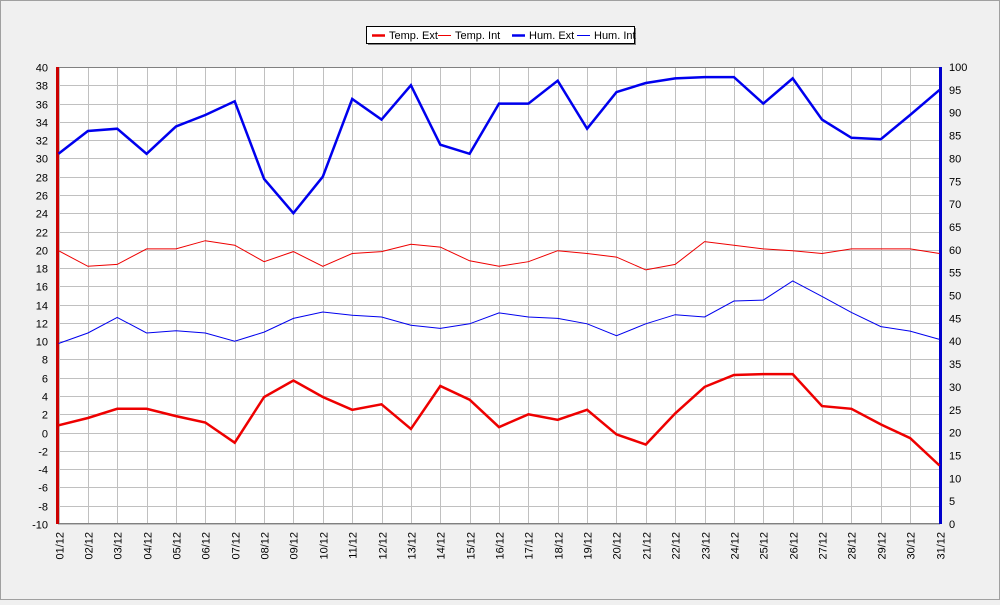  Describe the element at coordinates (40, 526) in the screenshot. I see `y-left-tick-label: -10` at that location.